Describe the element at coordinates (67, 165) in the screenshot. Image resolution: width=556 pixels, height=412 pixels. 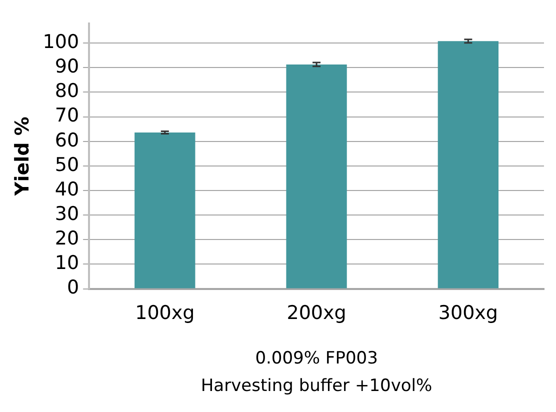
I see `y-tick-label: 50` at that location.